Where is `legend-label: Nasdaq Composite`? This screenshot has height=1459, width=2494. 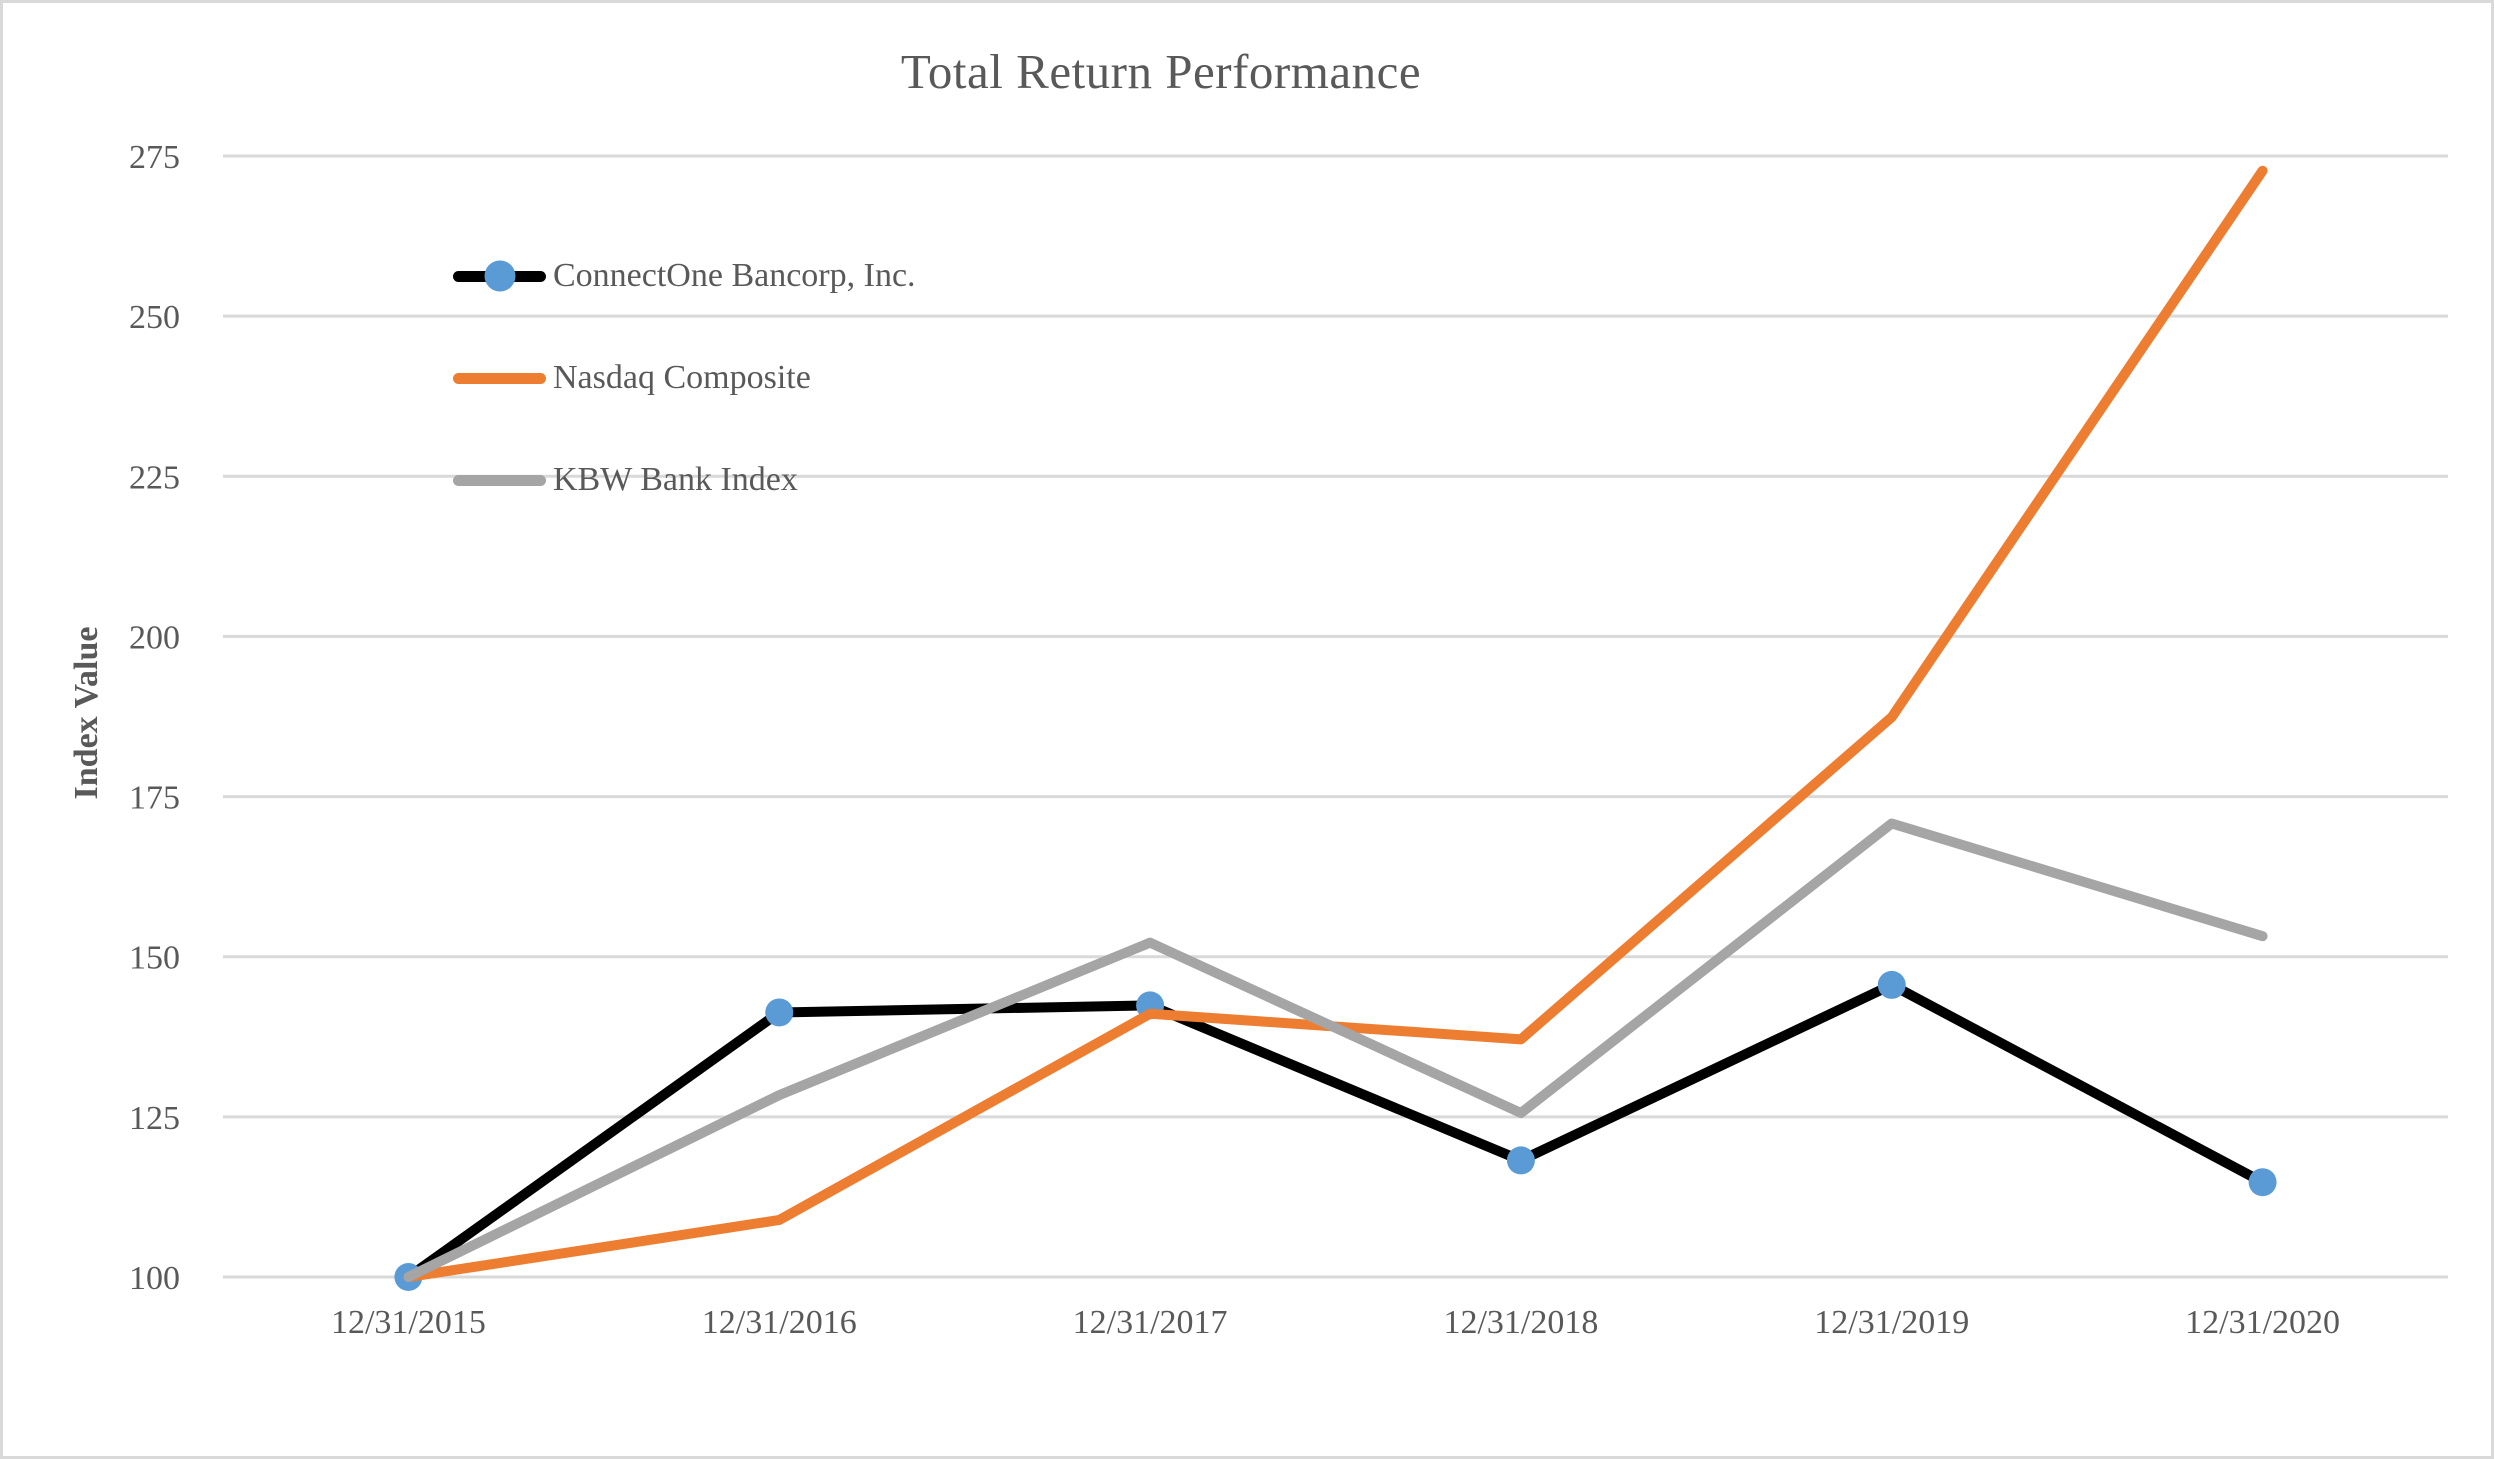
legend-label: Nasdaq Composite is located at coordinates (682, 377).